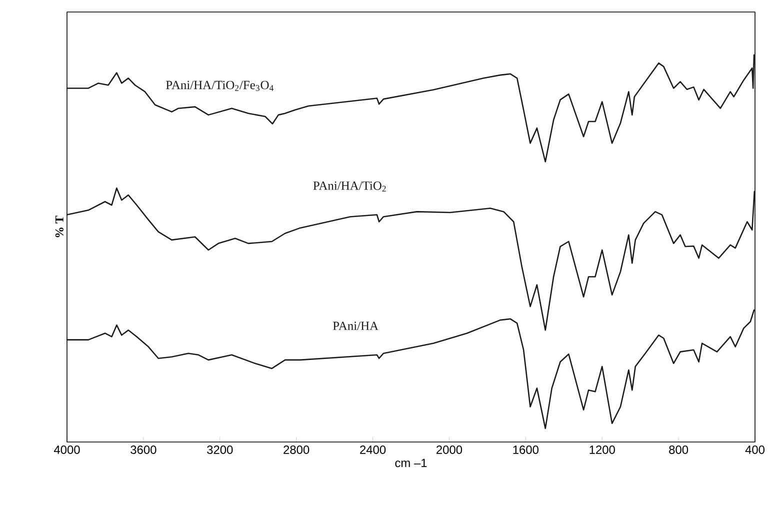 The width and height of the screenshot is (770, 507). I want to click on x-axis-title: cm –1, so click(411, 463).